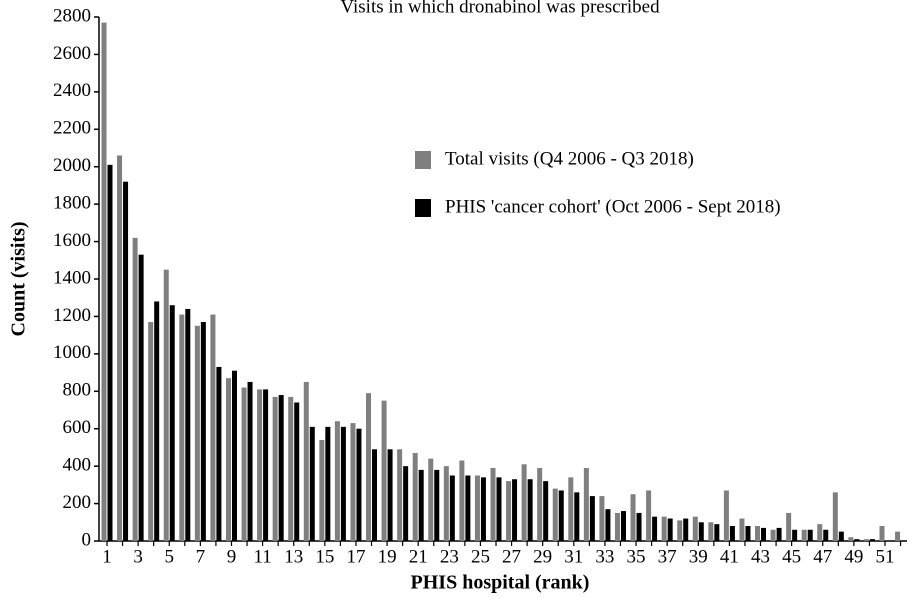 The width and height of the screenshot is (907, 598). What do you see at coordinates (822, 556) in the screenshot?
I see `x-tick-label: 47` at bounding box center [822, 556].